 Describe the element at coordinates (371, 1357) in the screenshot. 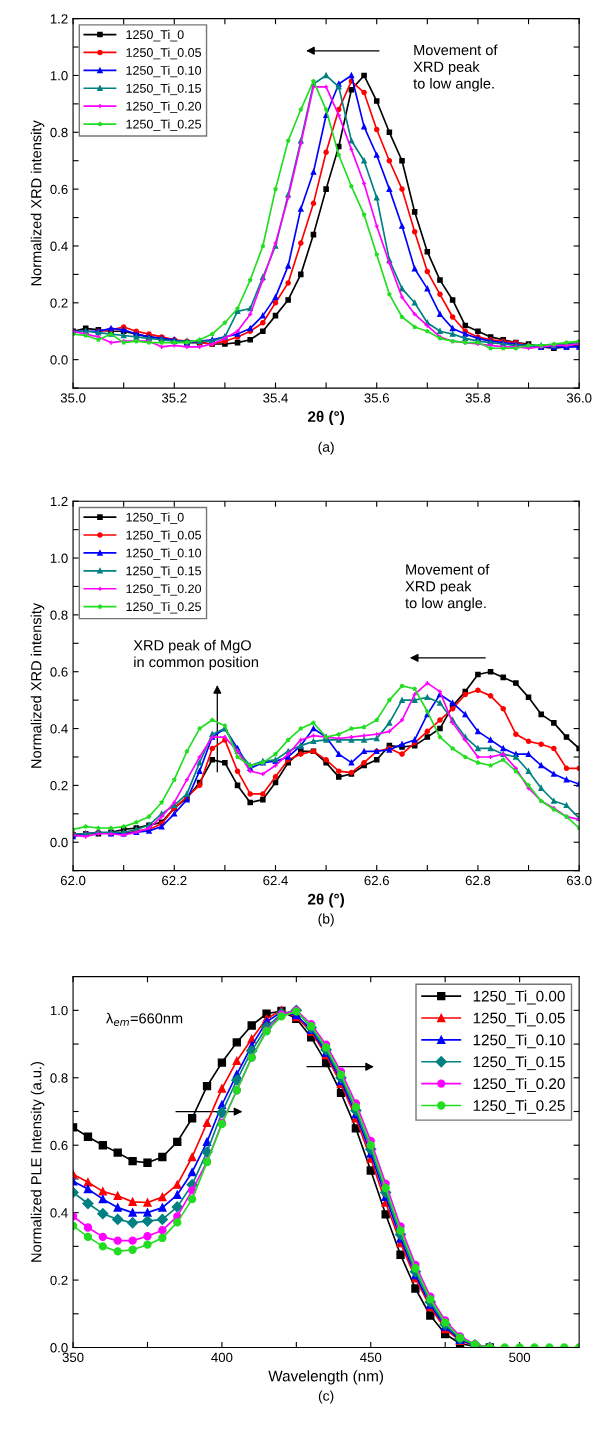

I see `x-tick-label: 450` at that location.